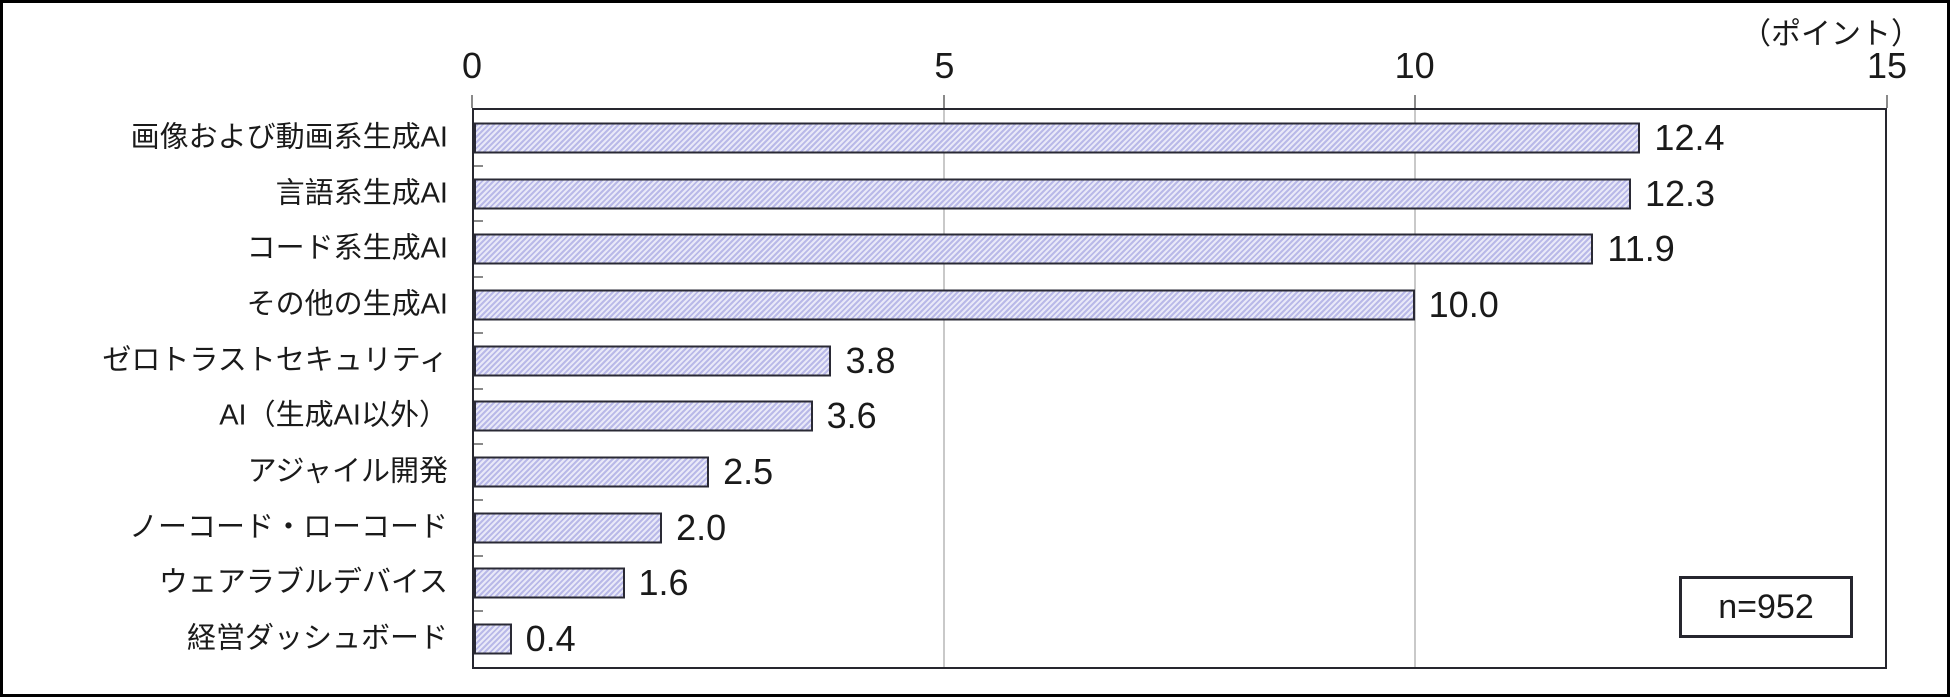 This screenshot has width=1950, height=697. I want to click on value-label: 2.5, so click(748, 472).